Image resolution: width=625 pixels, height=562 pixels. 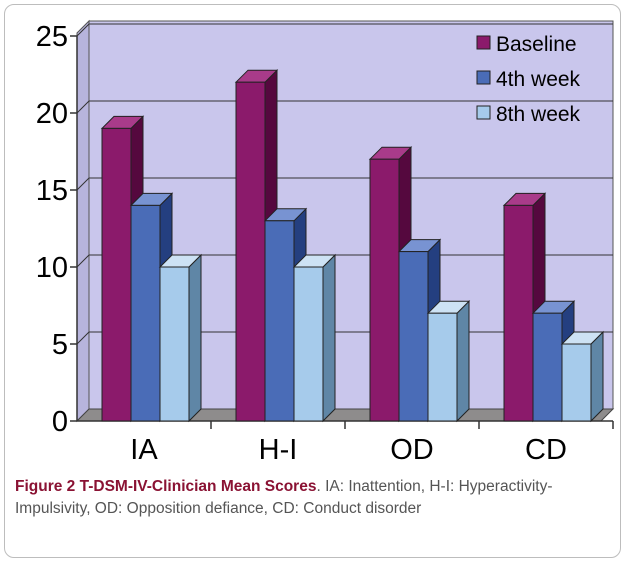 I want to click on x-tick-label: IA, so click(x=144, y=450).